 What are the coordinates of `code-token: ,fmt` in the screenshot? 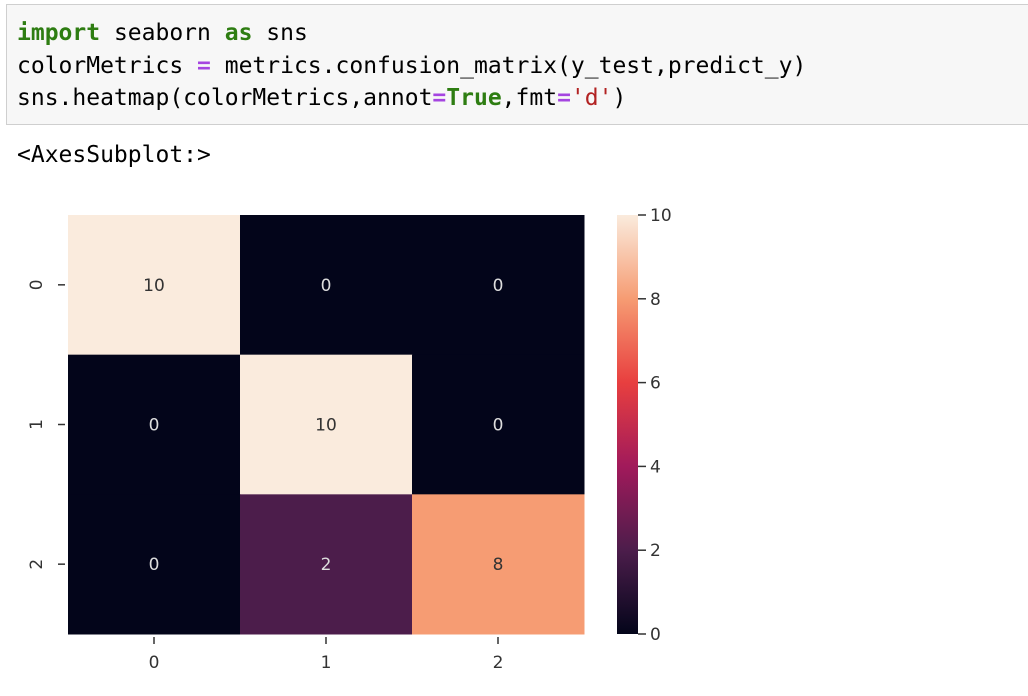 It's located at (529, 98).